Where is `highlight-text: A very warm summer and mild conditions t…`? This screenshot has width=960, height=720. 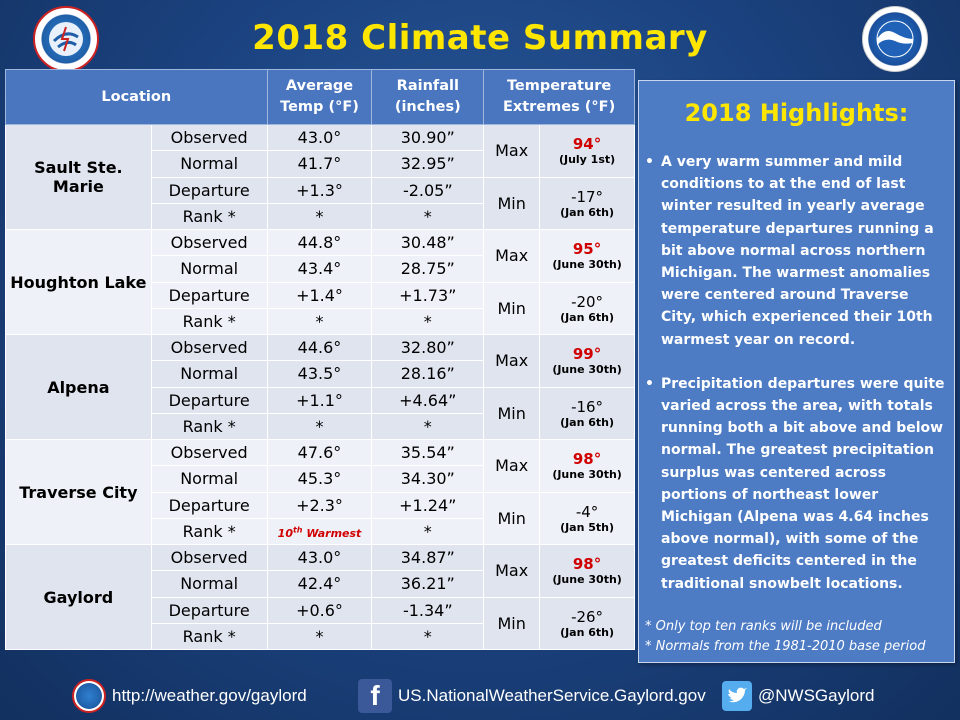 highlight-text: A very warm summer and mild conditions t… is located at coordinates (797, 251).